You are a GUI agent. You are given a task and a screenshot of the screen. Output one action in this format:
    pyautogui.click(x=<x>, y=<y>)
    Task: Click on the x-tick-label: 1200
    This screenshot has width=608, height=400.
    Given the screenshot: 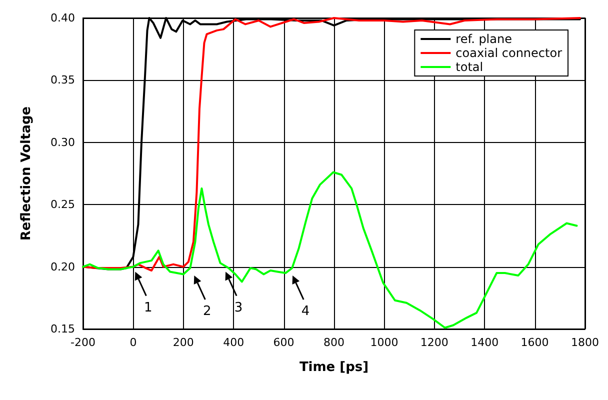 What is the action you would take?
    pyautogui.click(x=434, y=342)
    